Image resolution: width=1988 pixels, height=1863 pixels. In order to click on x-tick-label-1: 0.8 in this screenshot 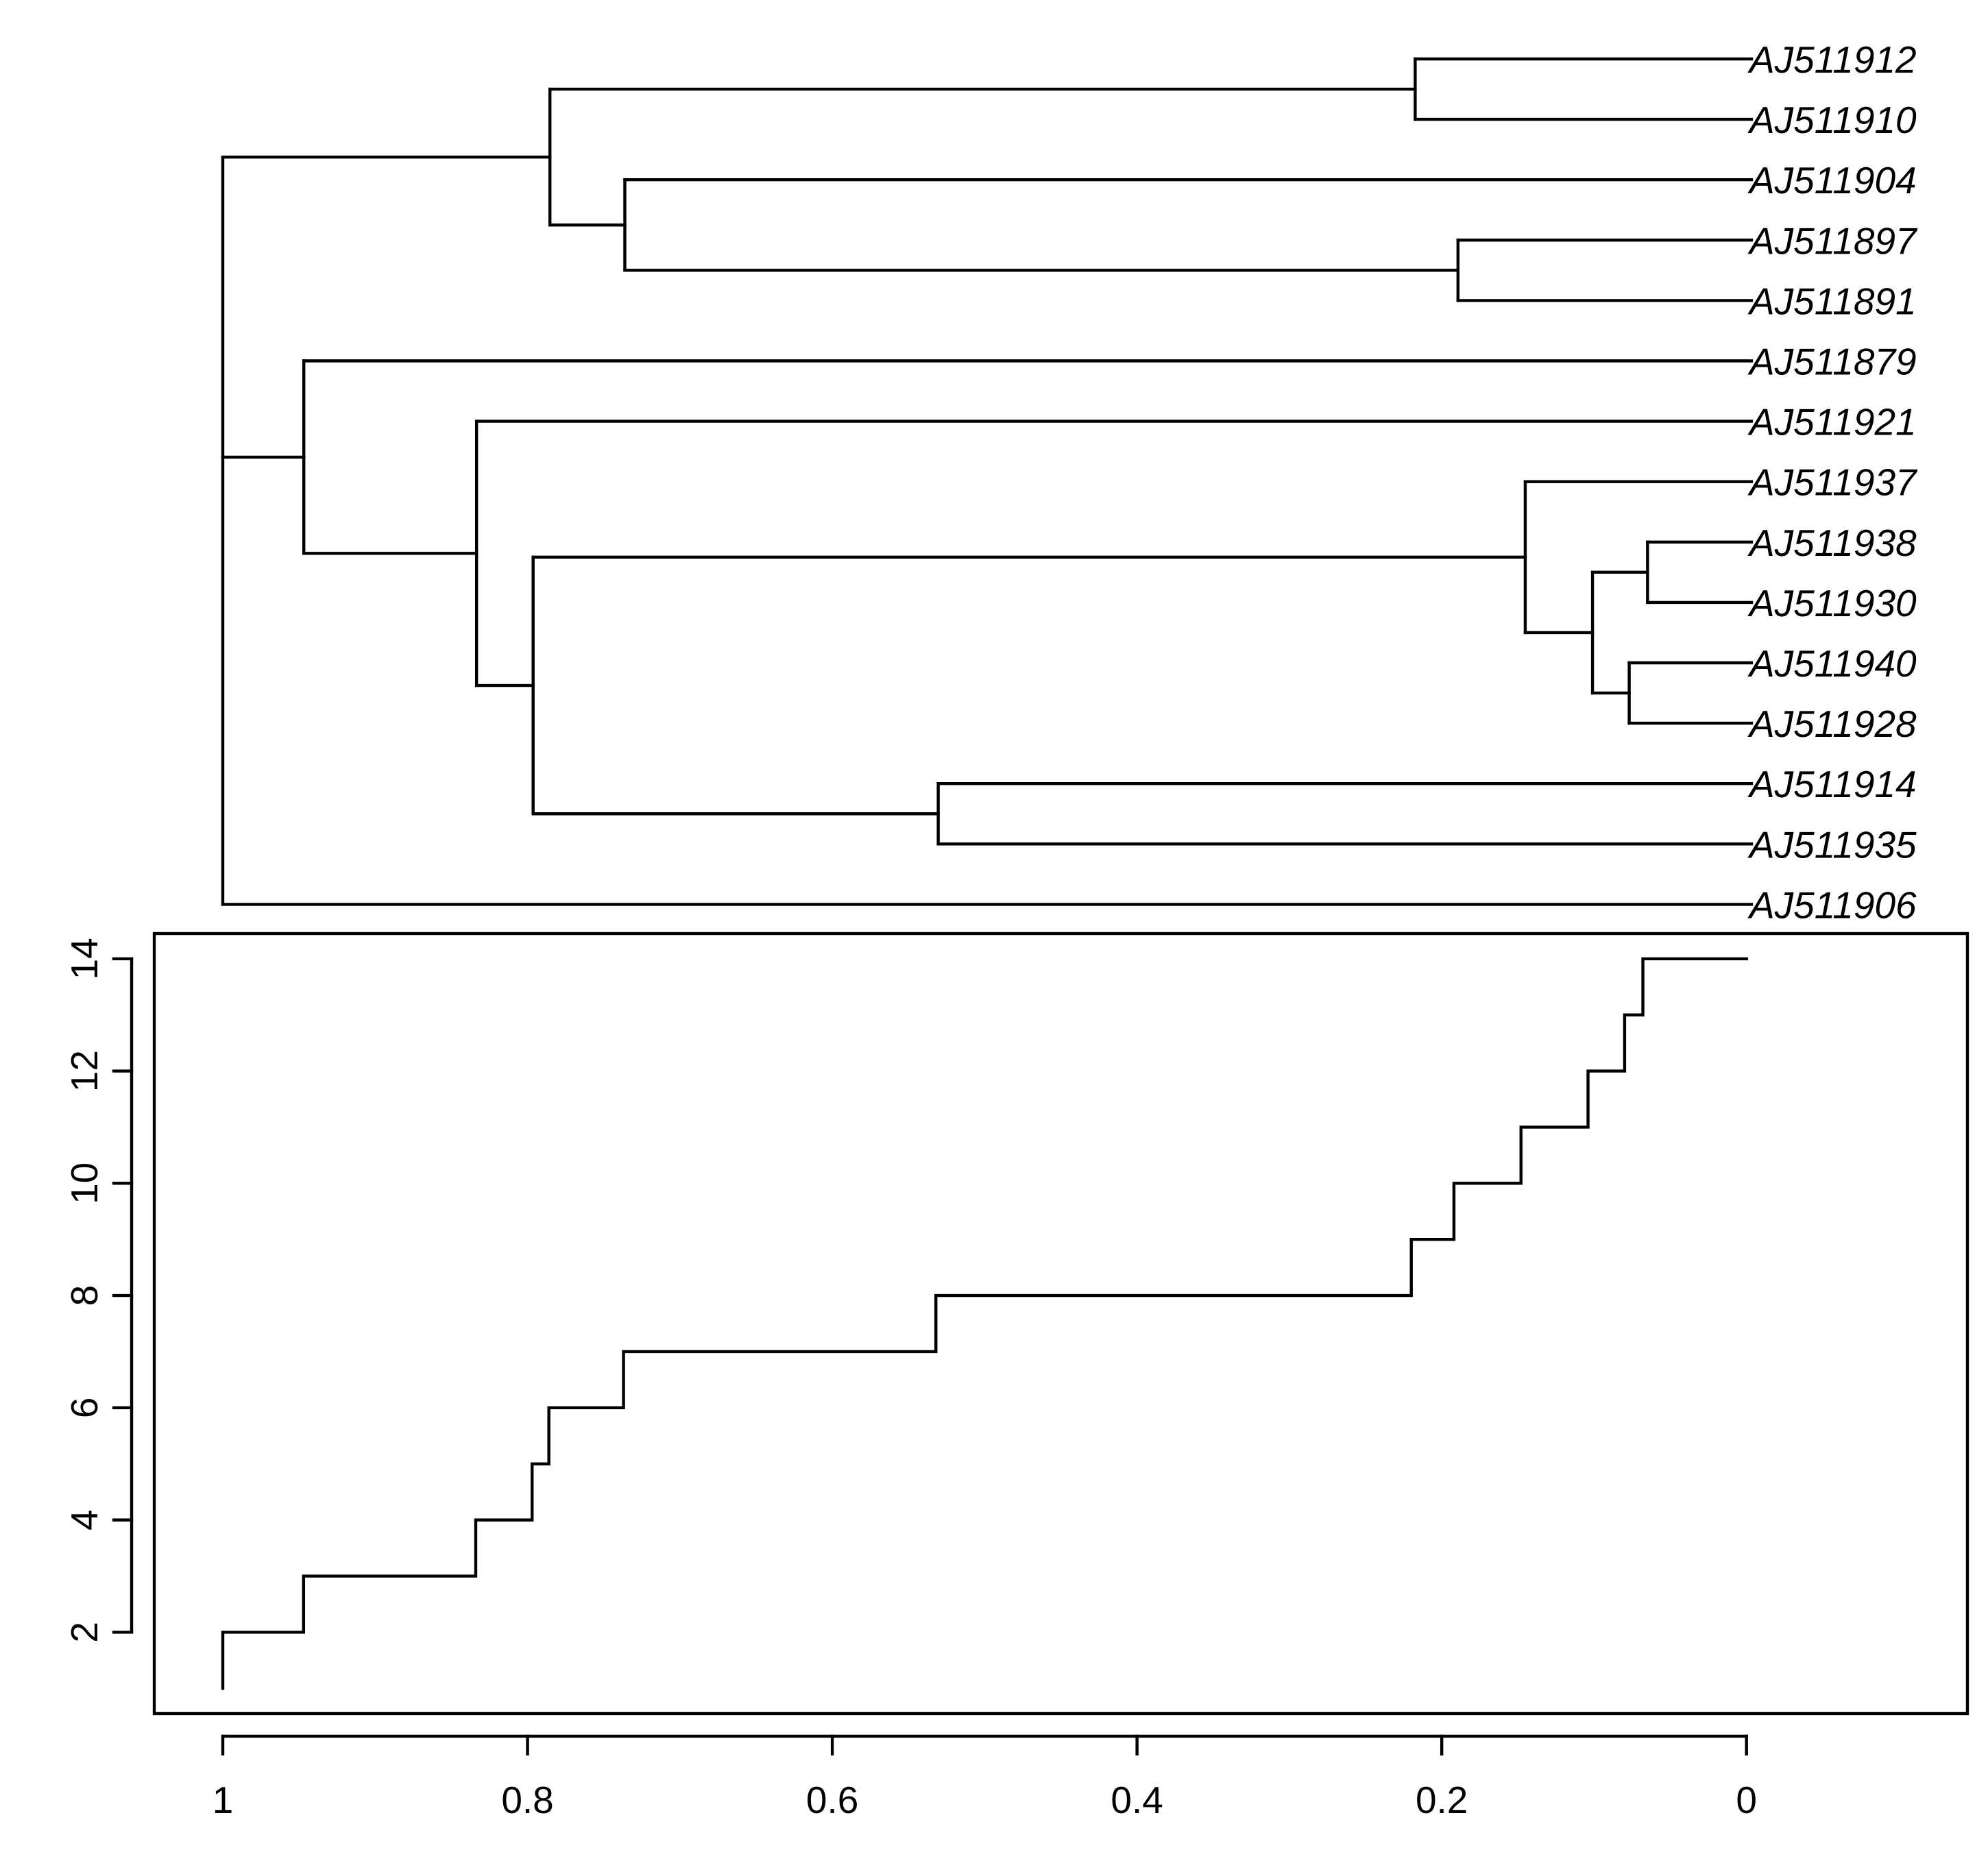, I will do `click(527, 1800)`.